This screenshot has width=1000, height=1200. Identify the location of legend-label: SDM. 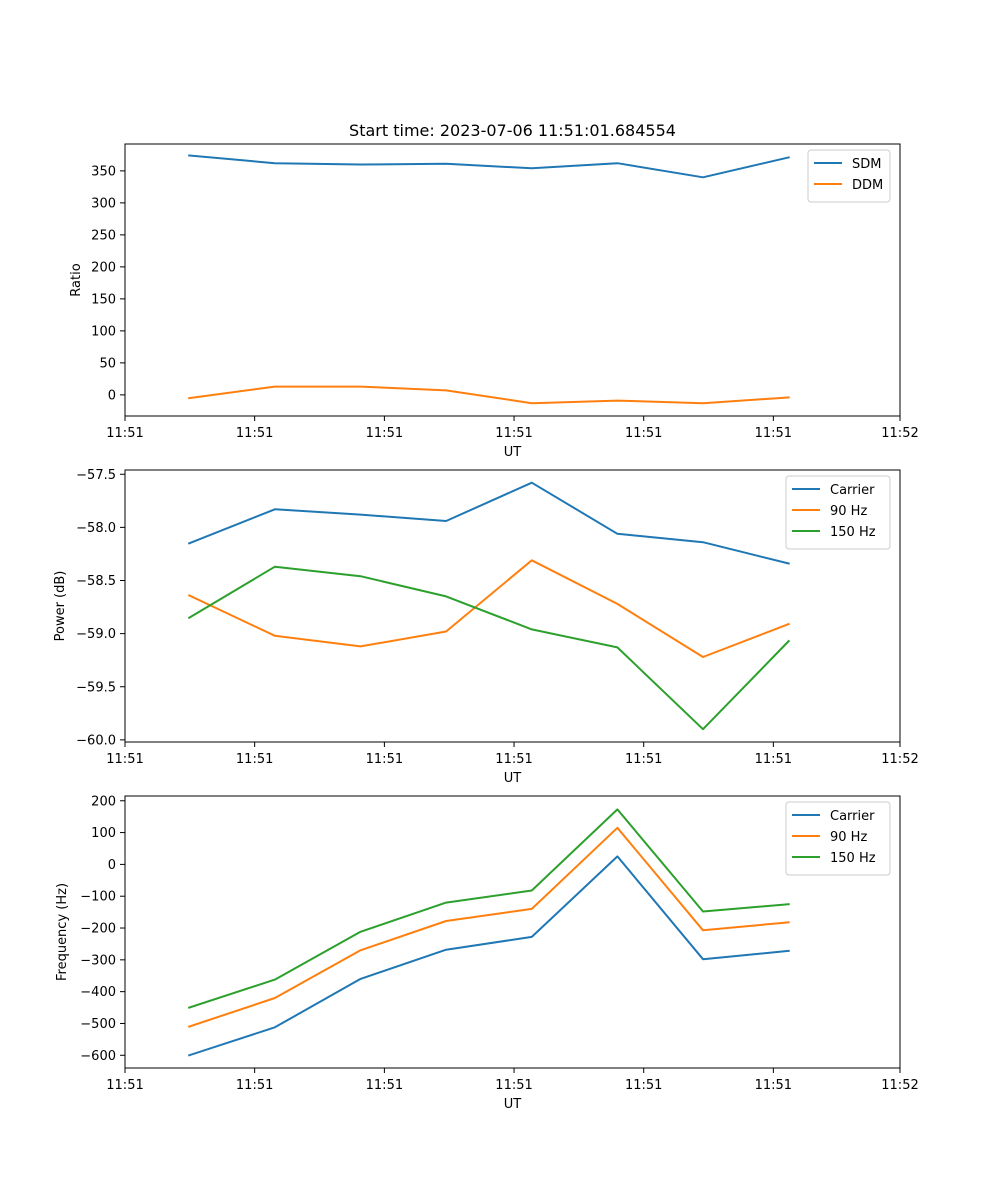
(866, 164).